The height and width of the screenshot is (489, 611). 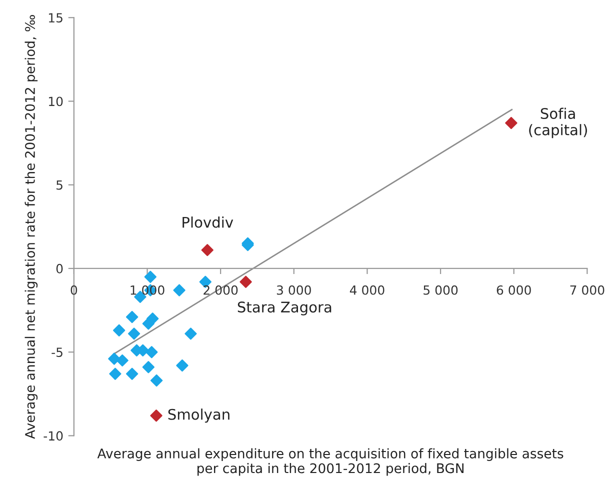 I want to click on annotation: Sofia (capital), so click(x=558, y=123).